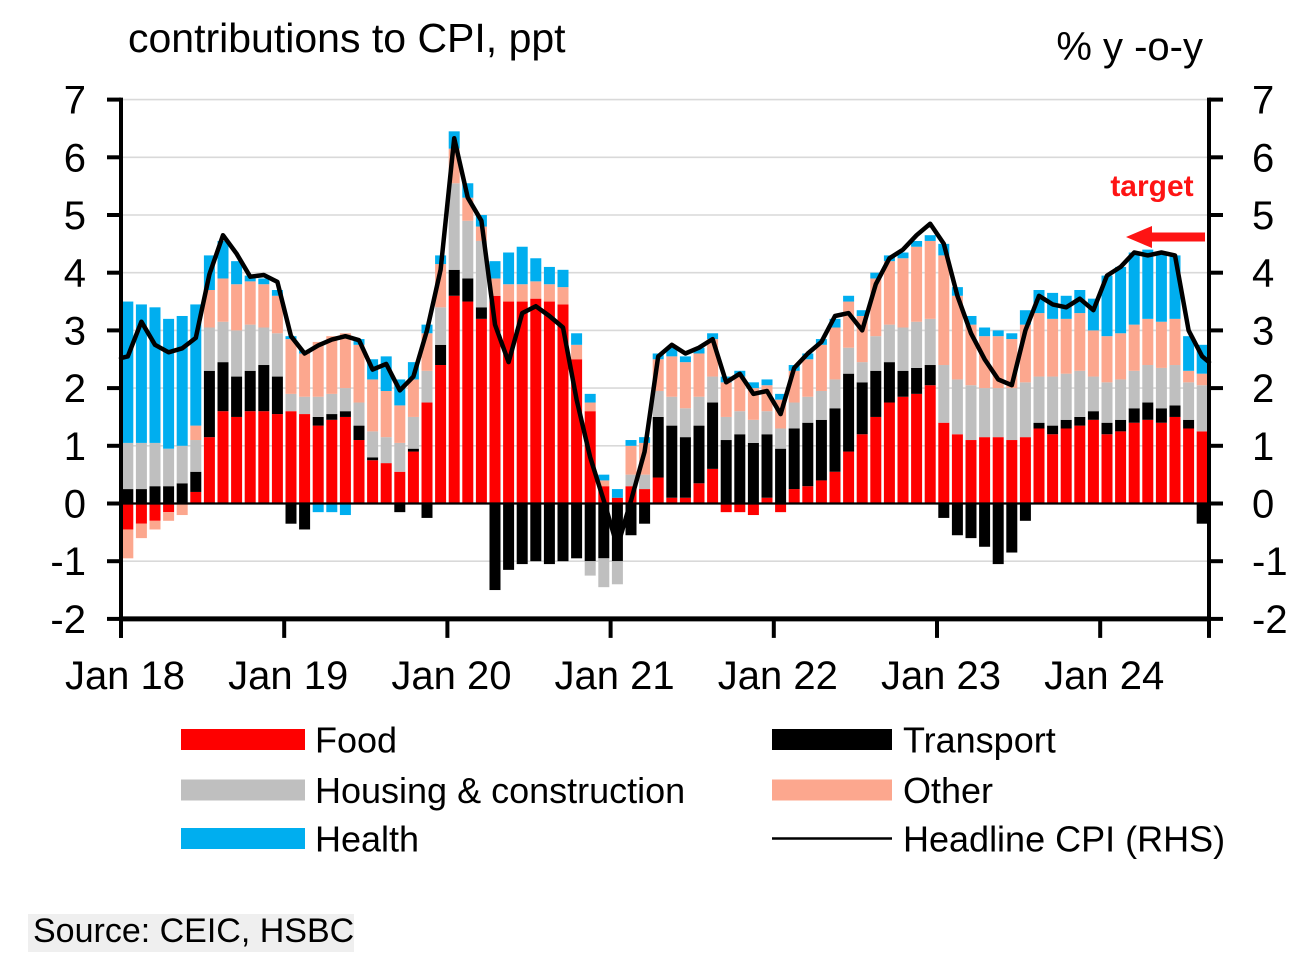 This screenshot has width=1307, height=971. What do you see at coordinates (288, 676) in the screenshot?
I see `svg-text: Jan 19` at bounding box center [288, 676].